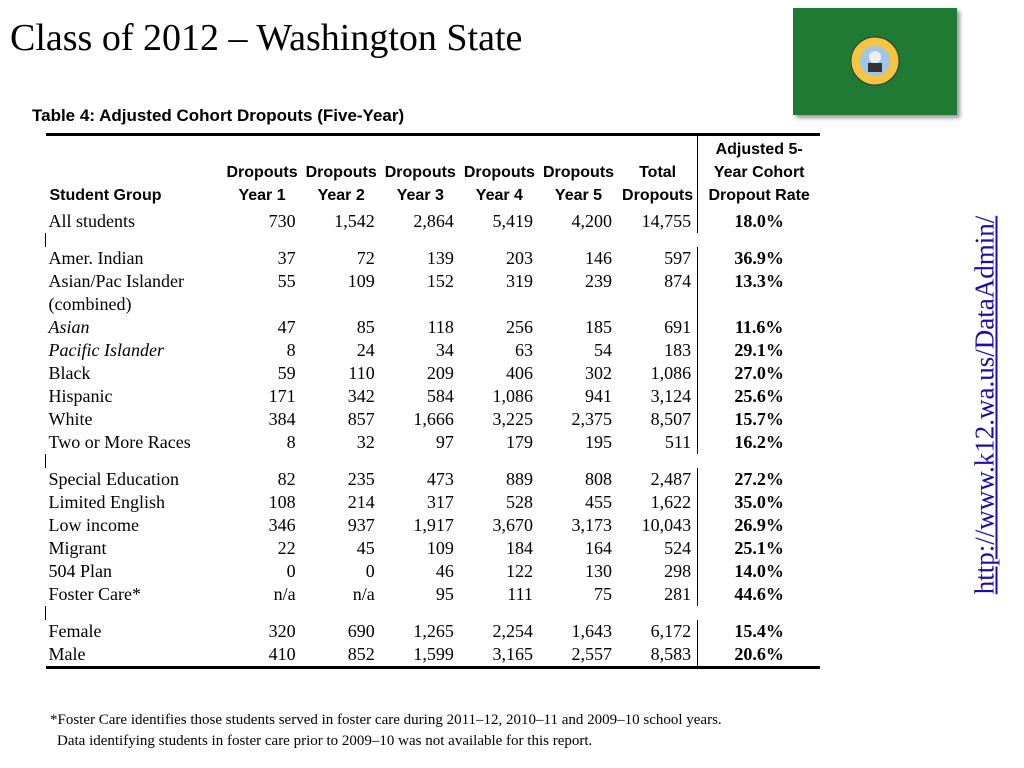 The image size is (1024, 768). What do you see at coordinates (671, 396) in the screenshot?
I see `table-cell: 3,124` at bounding box center [671, 396].